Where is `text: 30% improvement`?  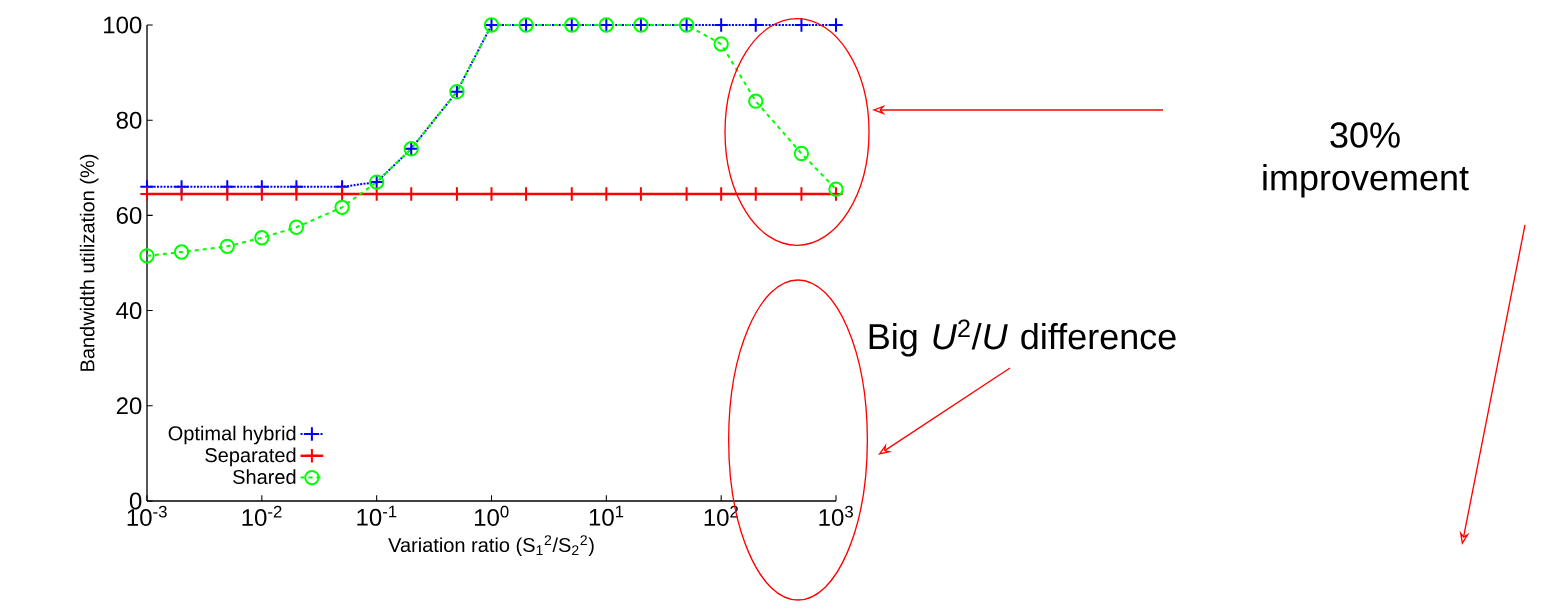
text: 30% improvement is located at coordinates (1366, 160).